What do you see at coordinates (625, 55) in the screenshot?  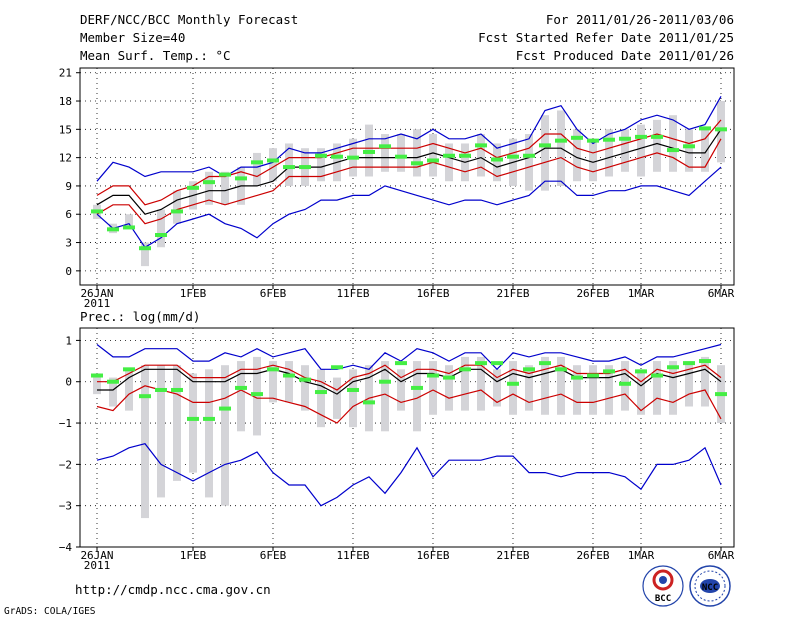 I see `forecast-produced-date: Fcst Produced Date 2011/01/26` at bounding box center [625, 55].